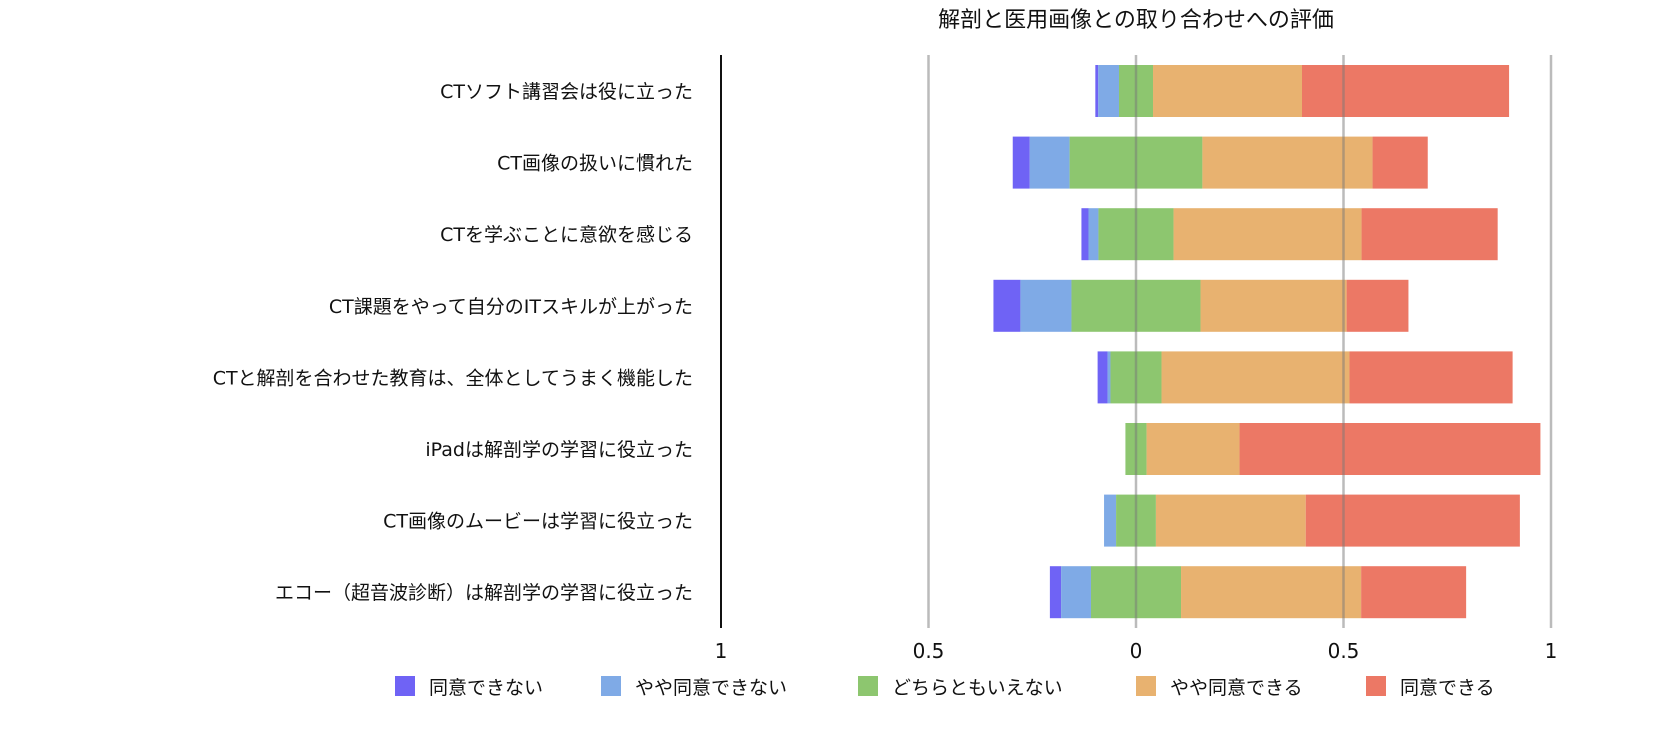 The image size is (1658, 746). What do you see at coordinates (566, 235) in the screenshot?
I see `category-label: CTを学ぶことに意欲を感じる` at bounding box center [566, 235].